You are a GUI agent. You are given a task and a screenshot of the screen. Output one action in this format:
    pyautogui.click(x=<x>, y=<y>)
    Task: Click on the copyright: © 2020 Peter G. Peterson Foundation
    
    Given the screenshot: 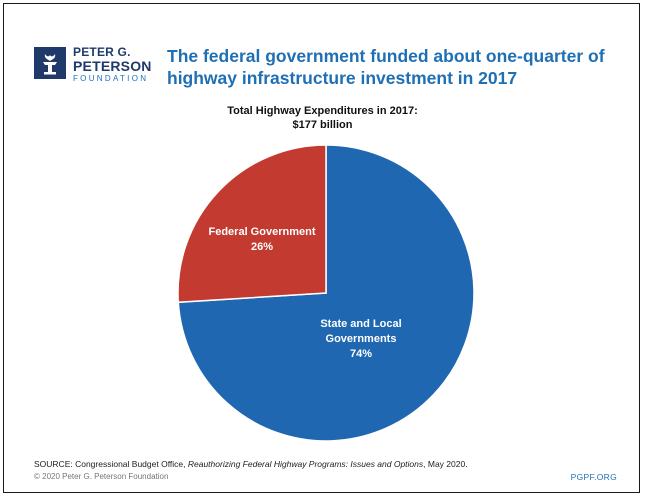 What is the action you would take?
    pyautogui.click(x=101, y=476)
    